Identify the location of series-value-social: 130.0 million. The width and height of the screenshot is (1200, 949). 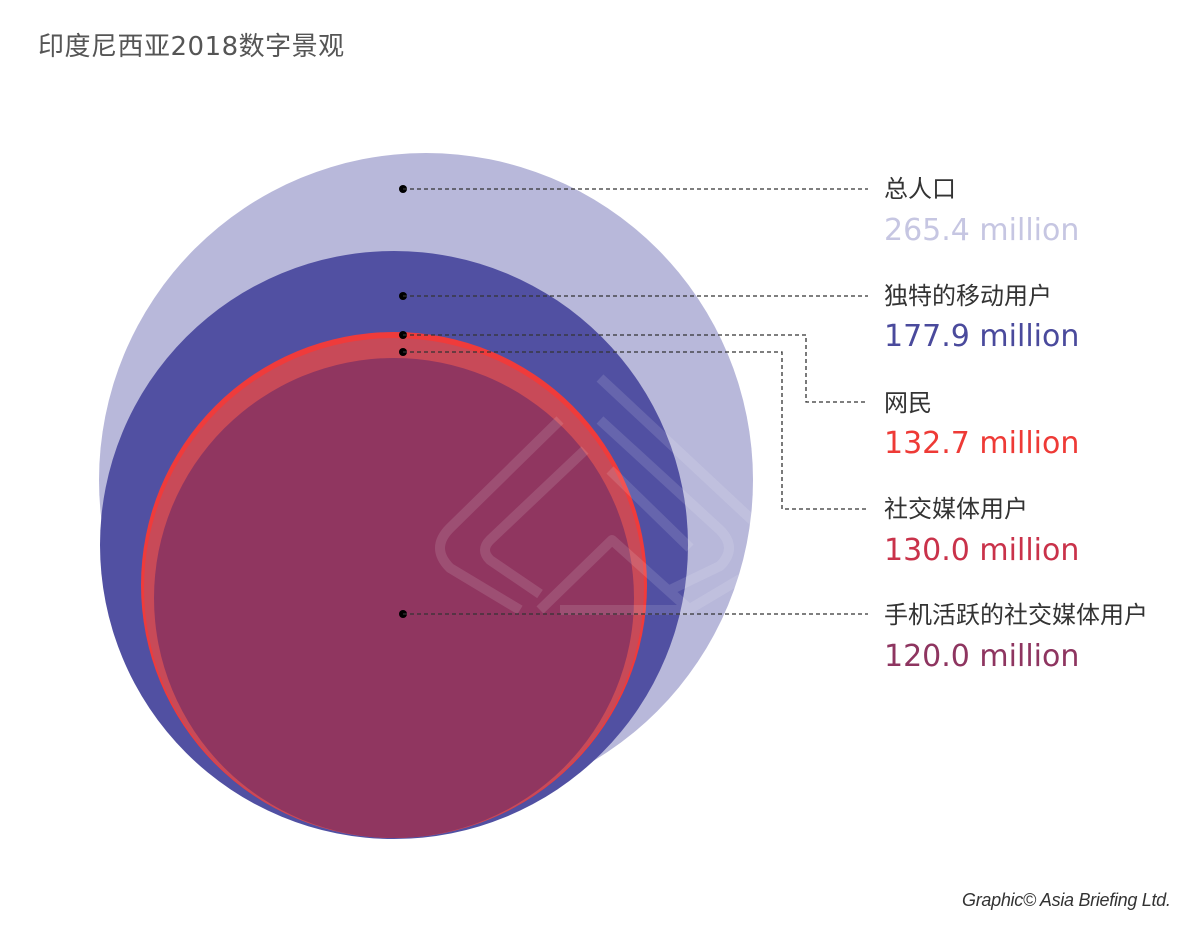
(981, 550).